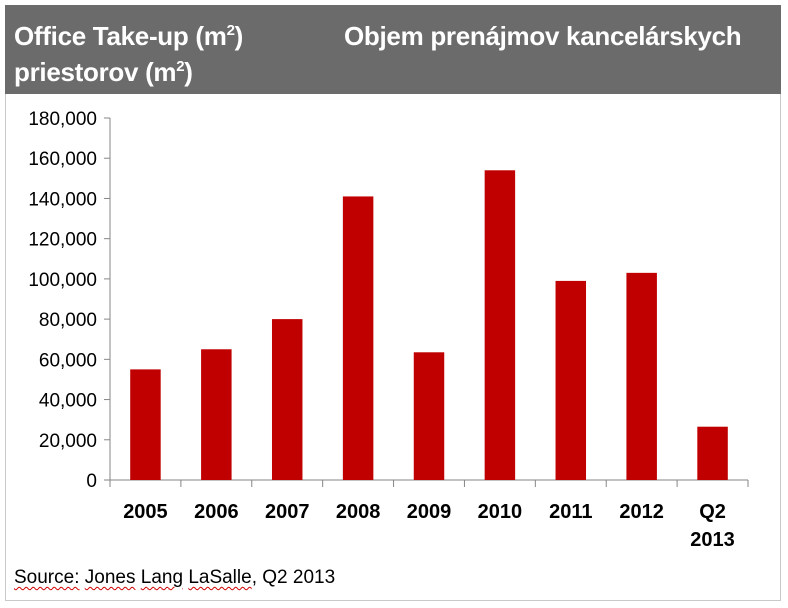 The height and width of the screenshot is (608, 788). I want to click on chart-title-sk: Objem prenájmov kancelárskych, so click(543, 36).